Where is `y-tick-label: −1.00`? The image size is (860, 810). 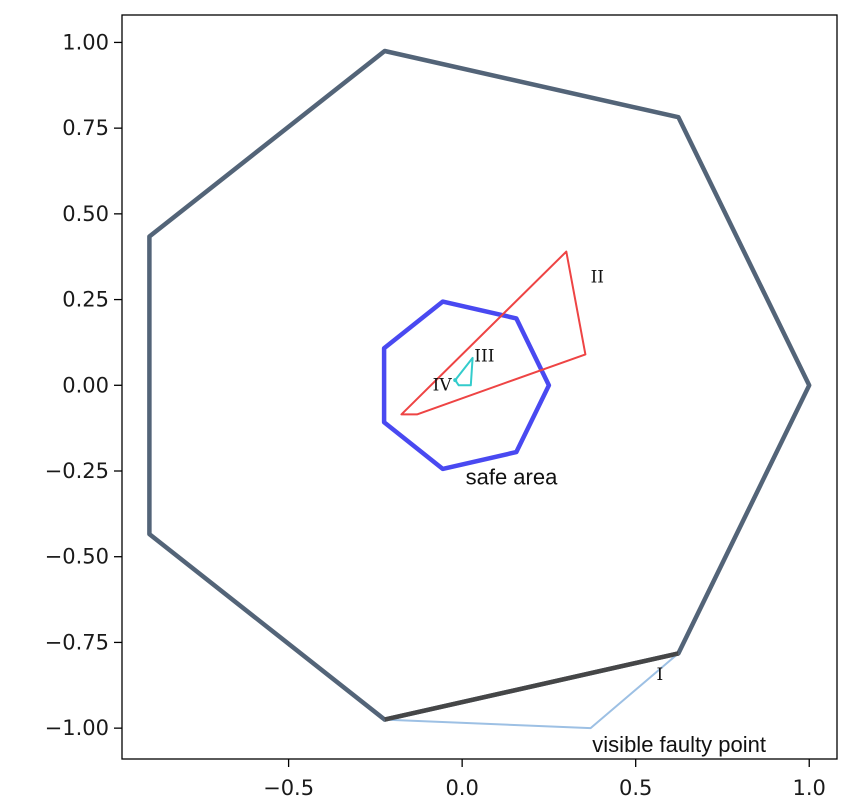 y-tick-label: −1.00 is located at coordinates (77, 728).